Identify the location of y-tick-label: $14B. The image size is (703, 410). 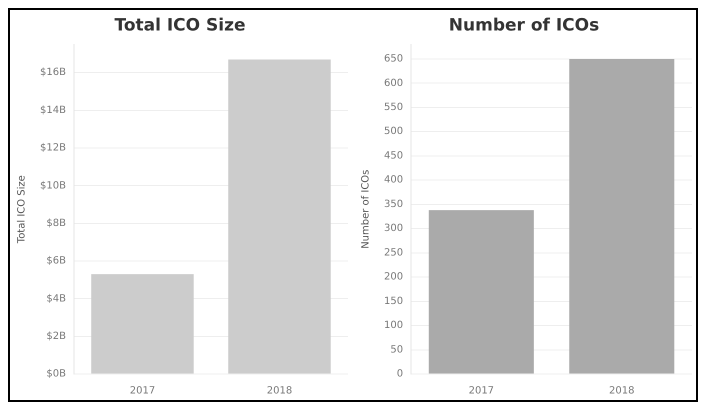
(53, 110).